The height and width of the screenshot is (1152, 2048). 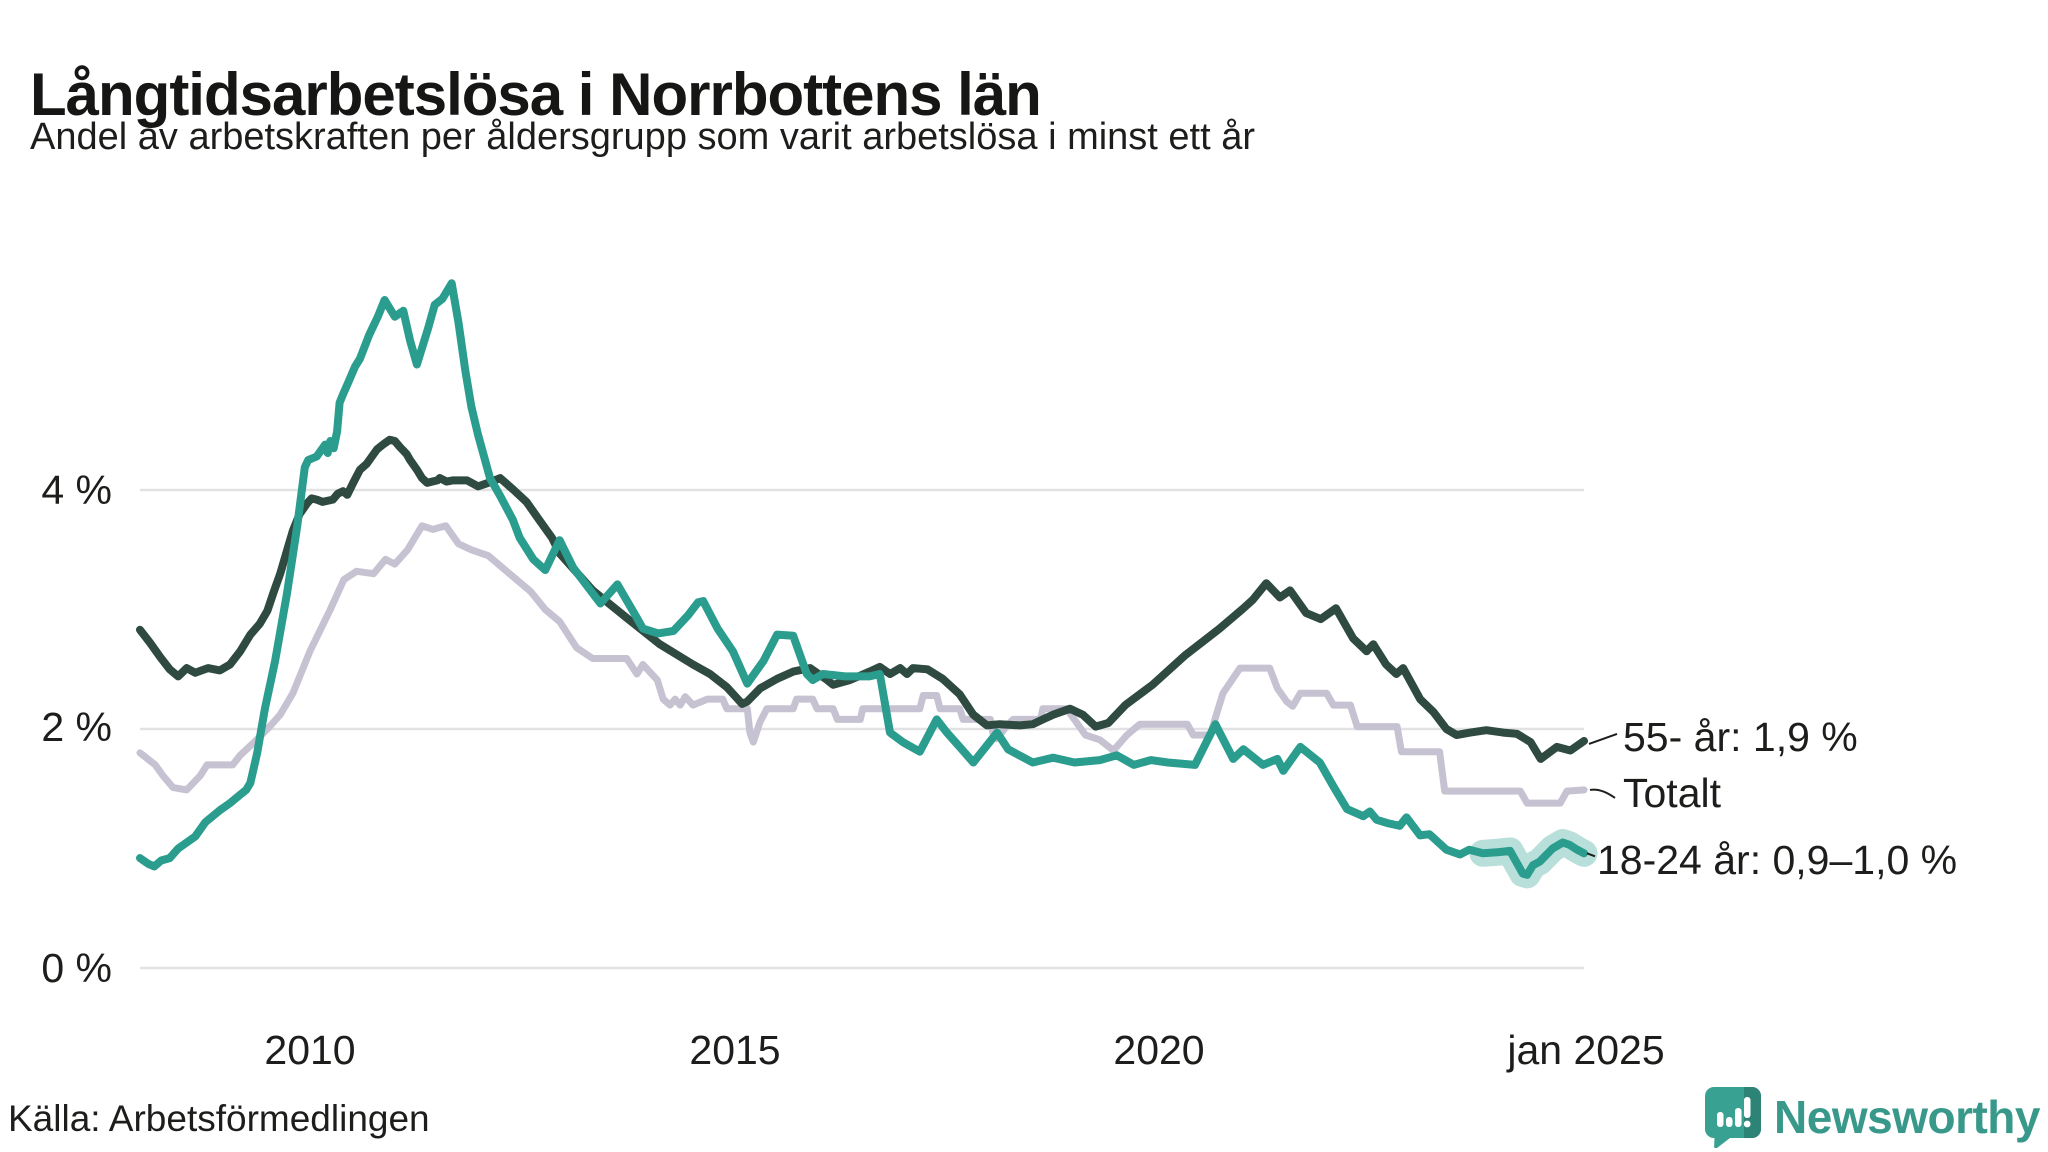 I want to click on newsworthy-logo-icon, so click(x=1733, y=1117).